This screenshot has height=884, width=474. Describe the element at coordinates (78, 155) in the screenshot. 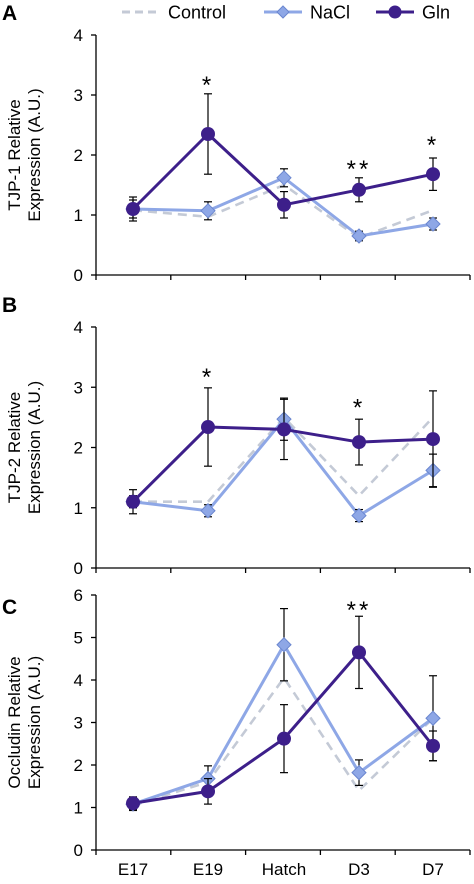

I see `panel-a-ytick-label: 2` at that location.